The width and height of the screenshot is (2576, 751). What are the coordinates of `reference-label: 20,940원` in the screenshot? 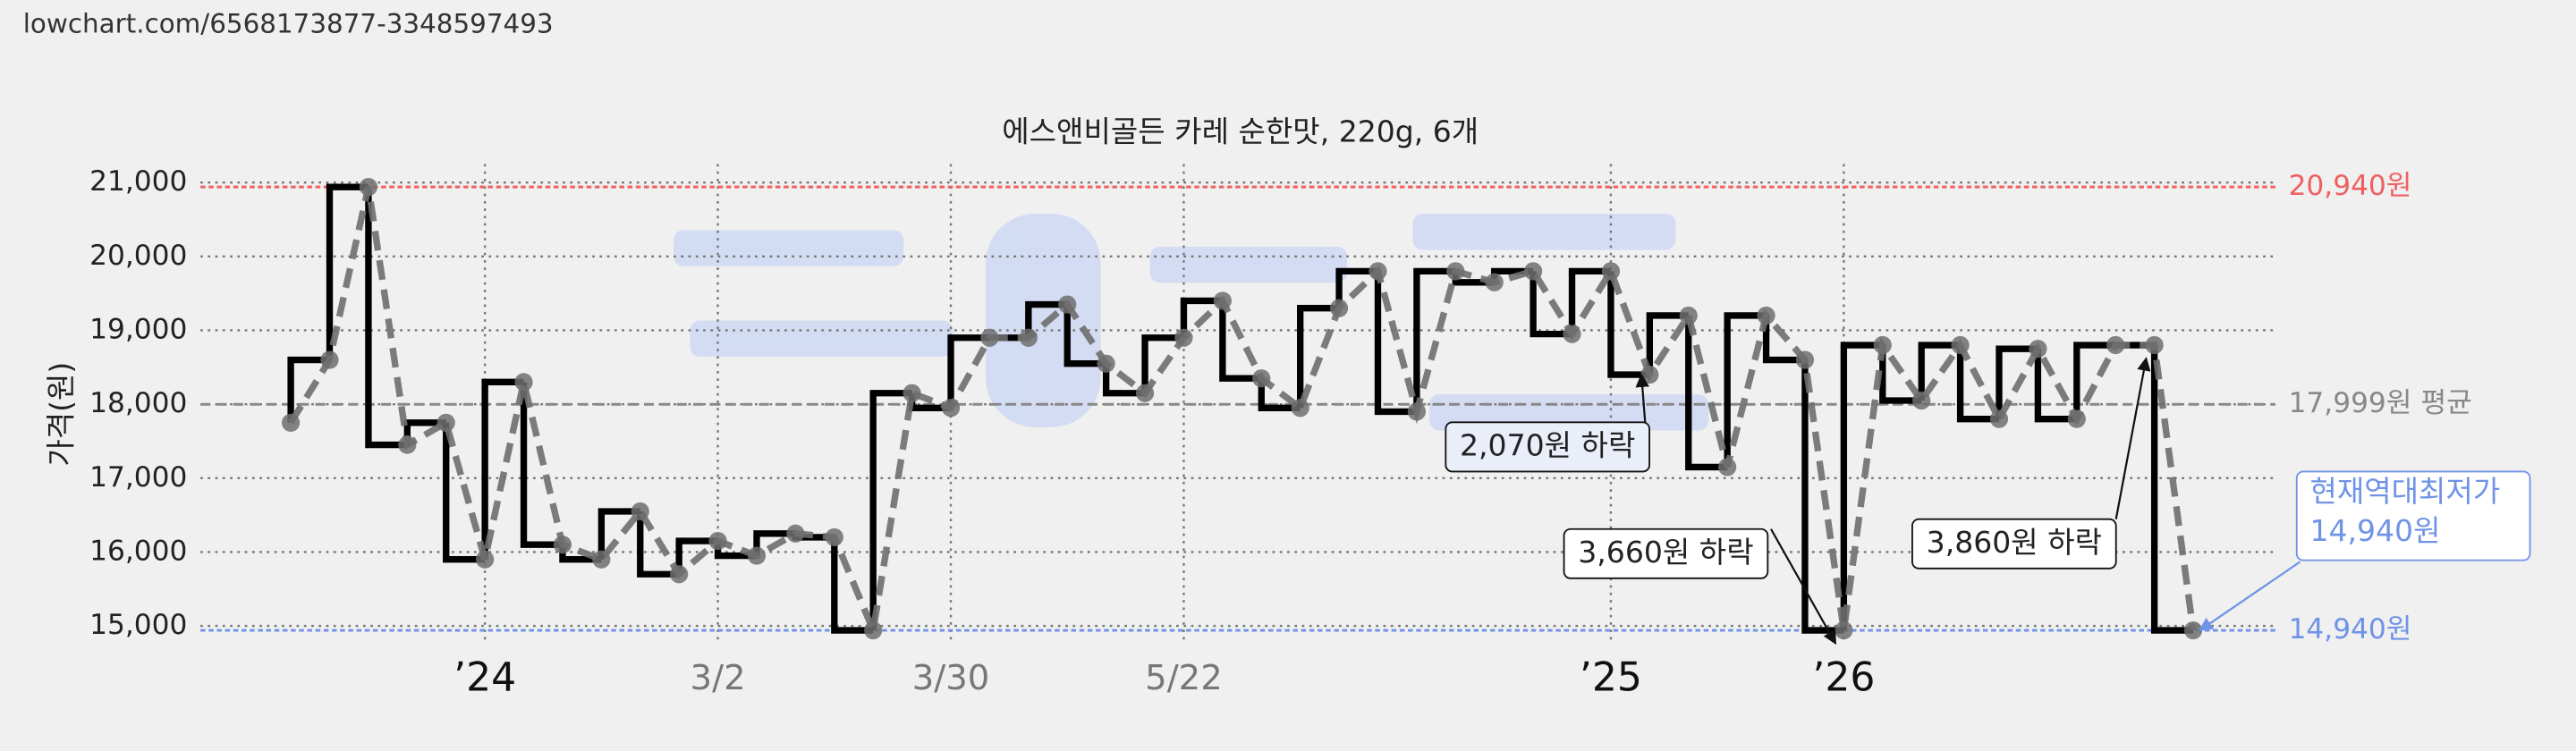 It's located at (2350, 186).